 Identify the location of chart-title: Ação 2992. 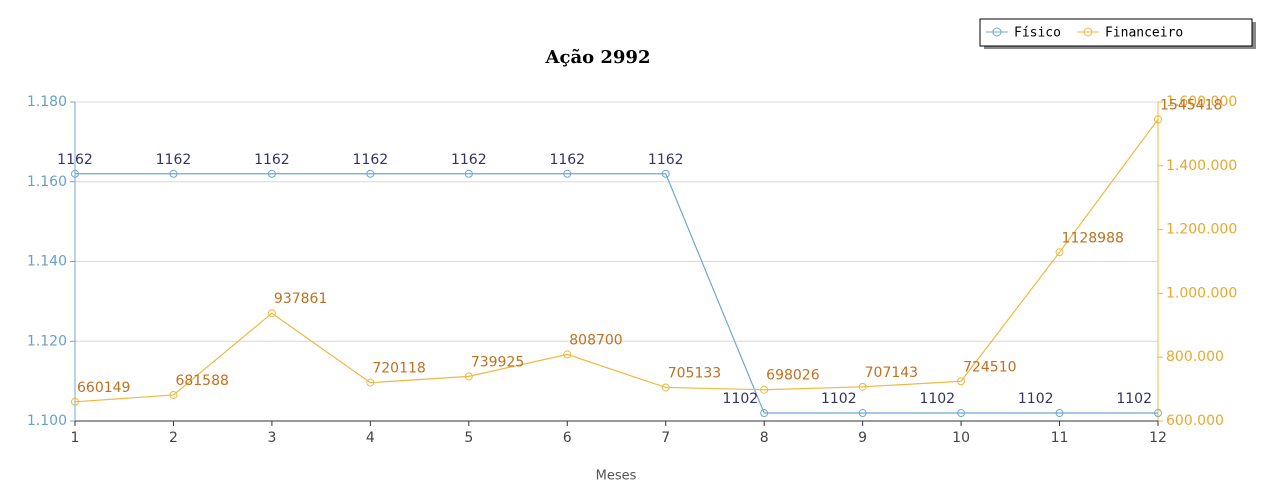
(598, 57).